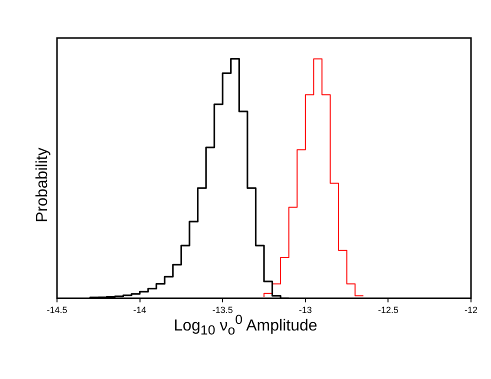 The height and width of the screenshot is (379, 491). What do you see at coordinates (43, 185) in the screenshot?
I see `y-axis-title: Probability` at bounding box center [43, 185].